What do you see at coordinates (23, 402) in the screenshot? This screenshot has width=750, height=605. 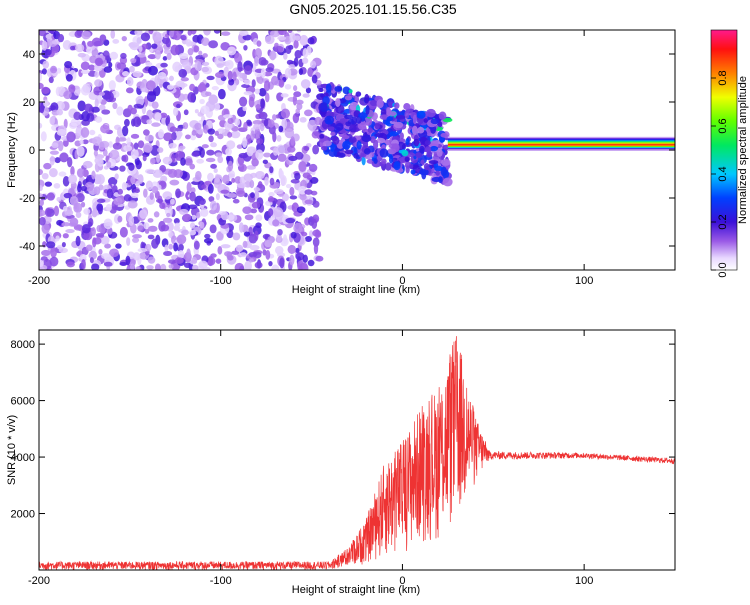 I see `y-tick-label: 6000` at bounding box center [23, 402].